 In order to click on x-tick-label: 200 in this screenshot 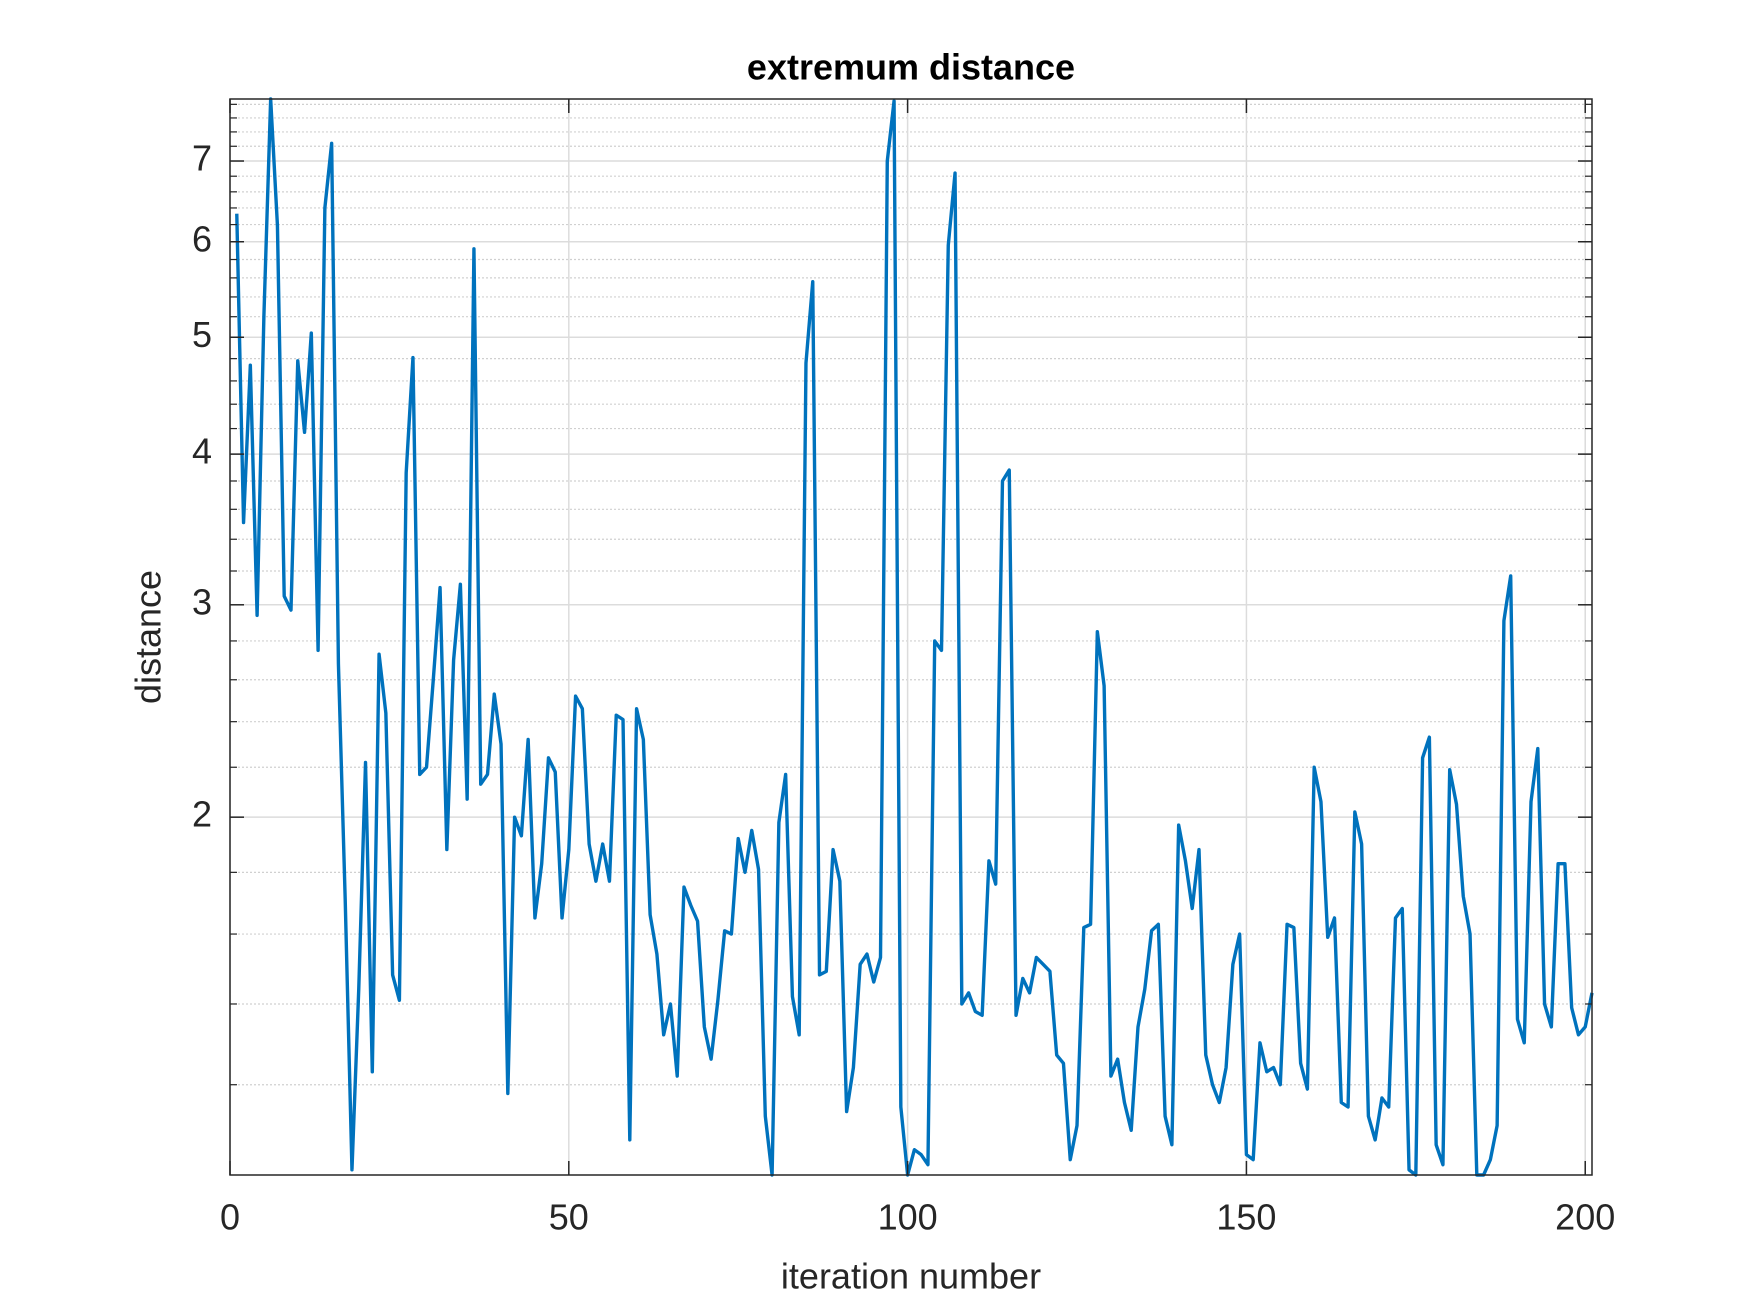, I will do `click(1585, 1217)`.